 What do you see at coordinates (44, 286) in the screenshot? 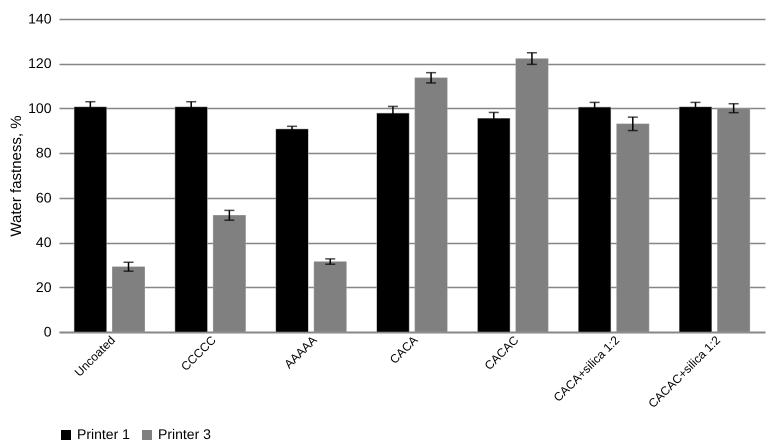
I see `y-tick-label: 20` at bounding box center [44, 286].